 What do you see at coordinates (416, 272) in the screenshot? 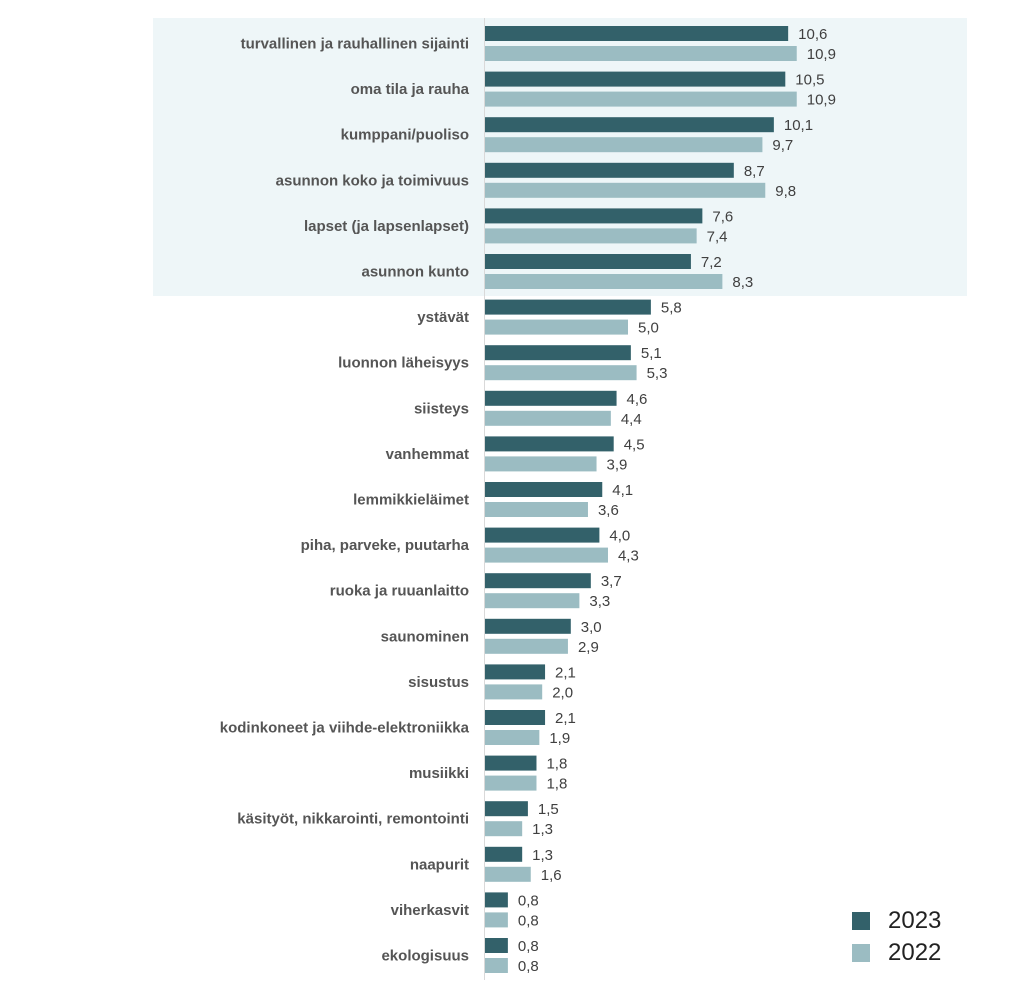
I see `category-label: asunnon kunto` at bounding box center [416, 272].